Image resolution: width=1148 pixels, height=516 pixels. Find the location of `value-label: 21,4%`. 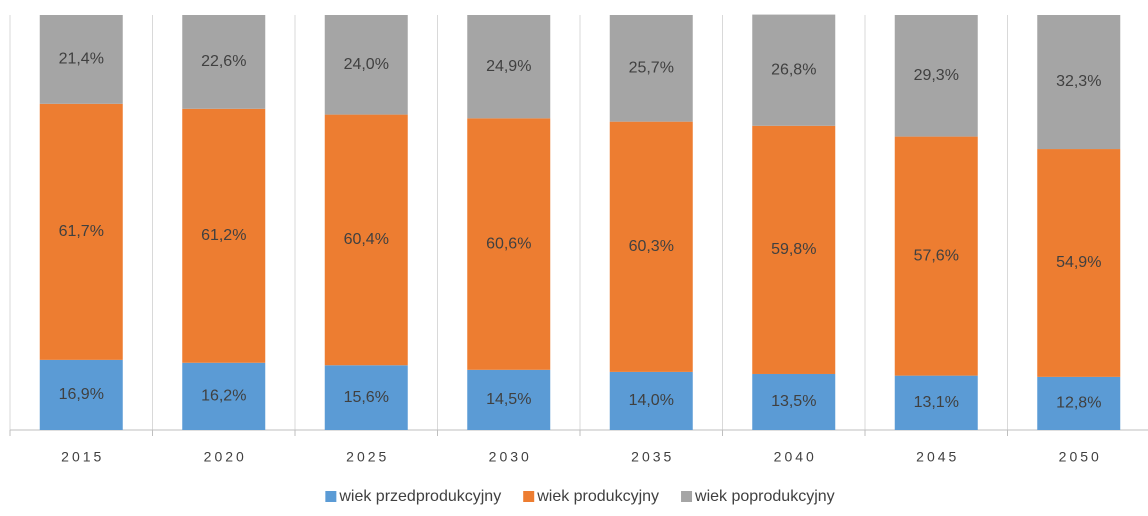

value-label: 21,4% is located at coordinates (81, 59).